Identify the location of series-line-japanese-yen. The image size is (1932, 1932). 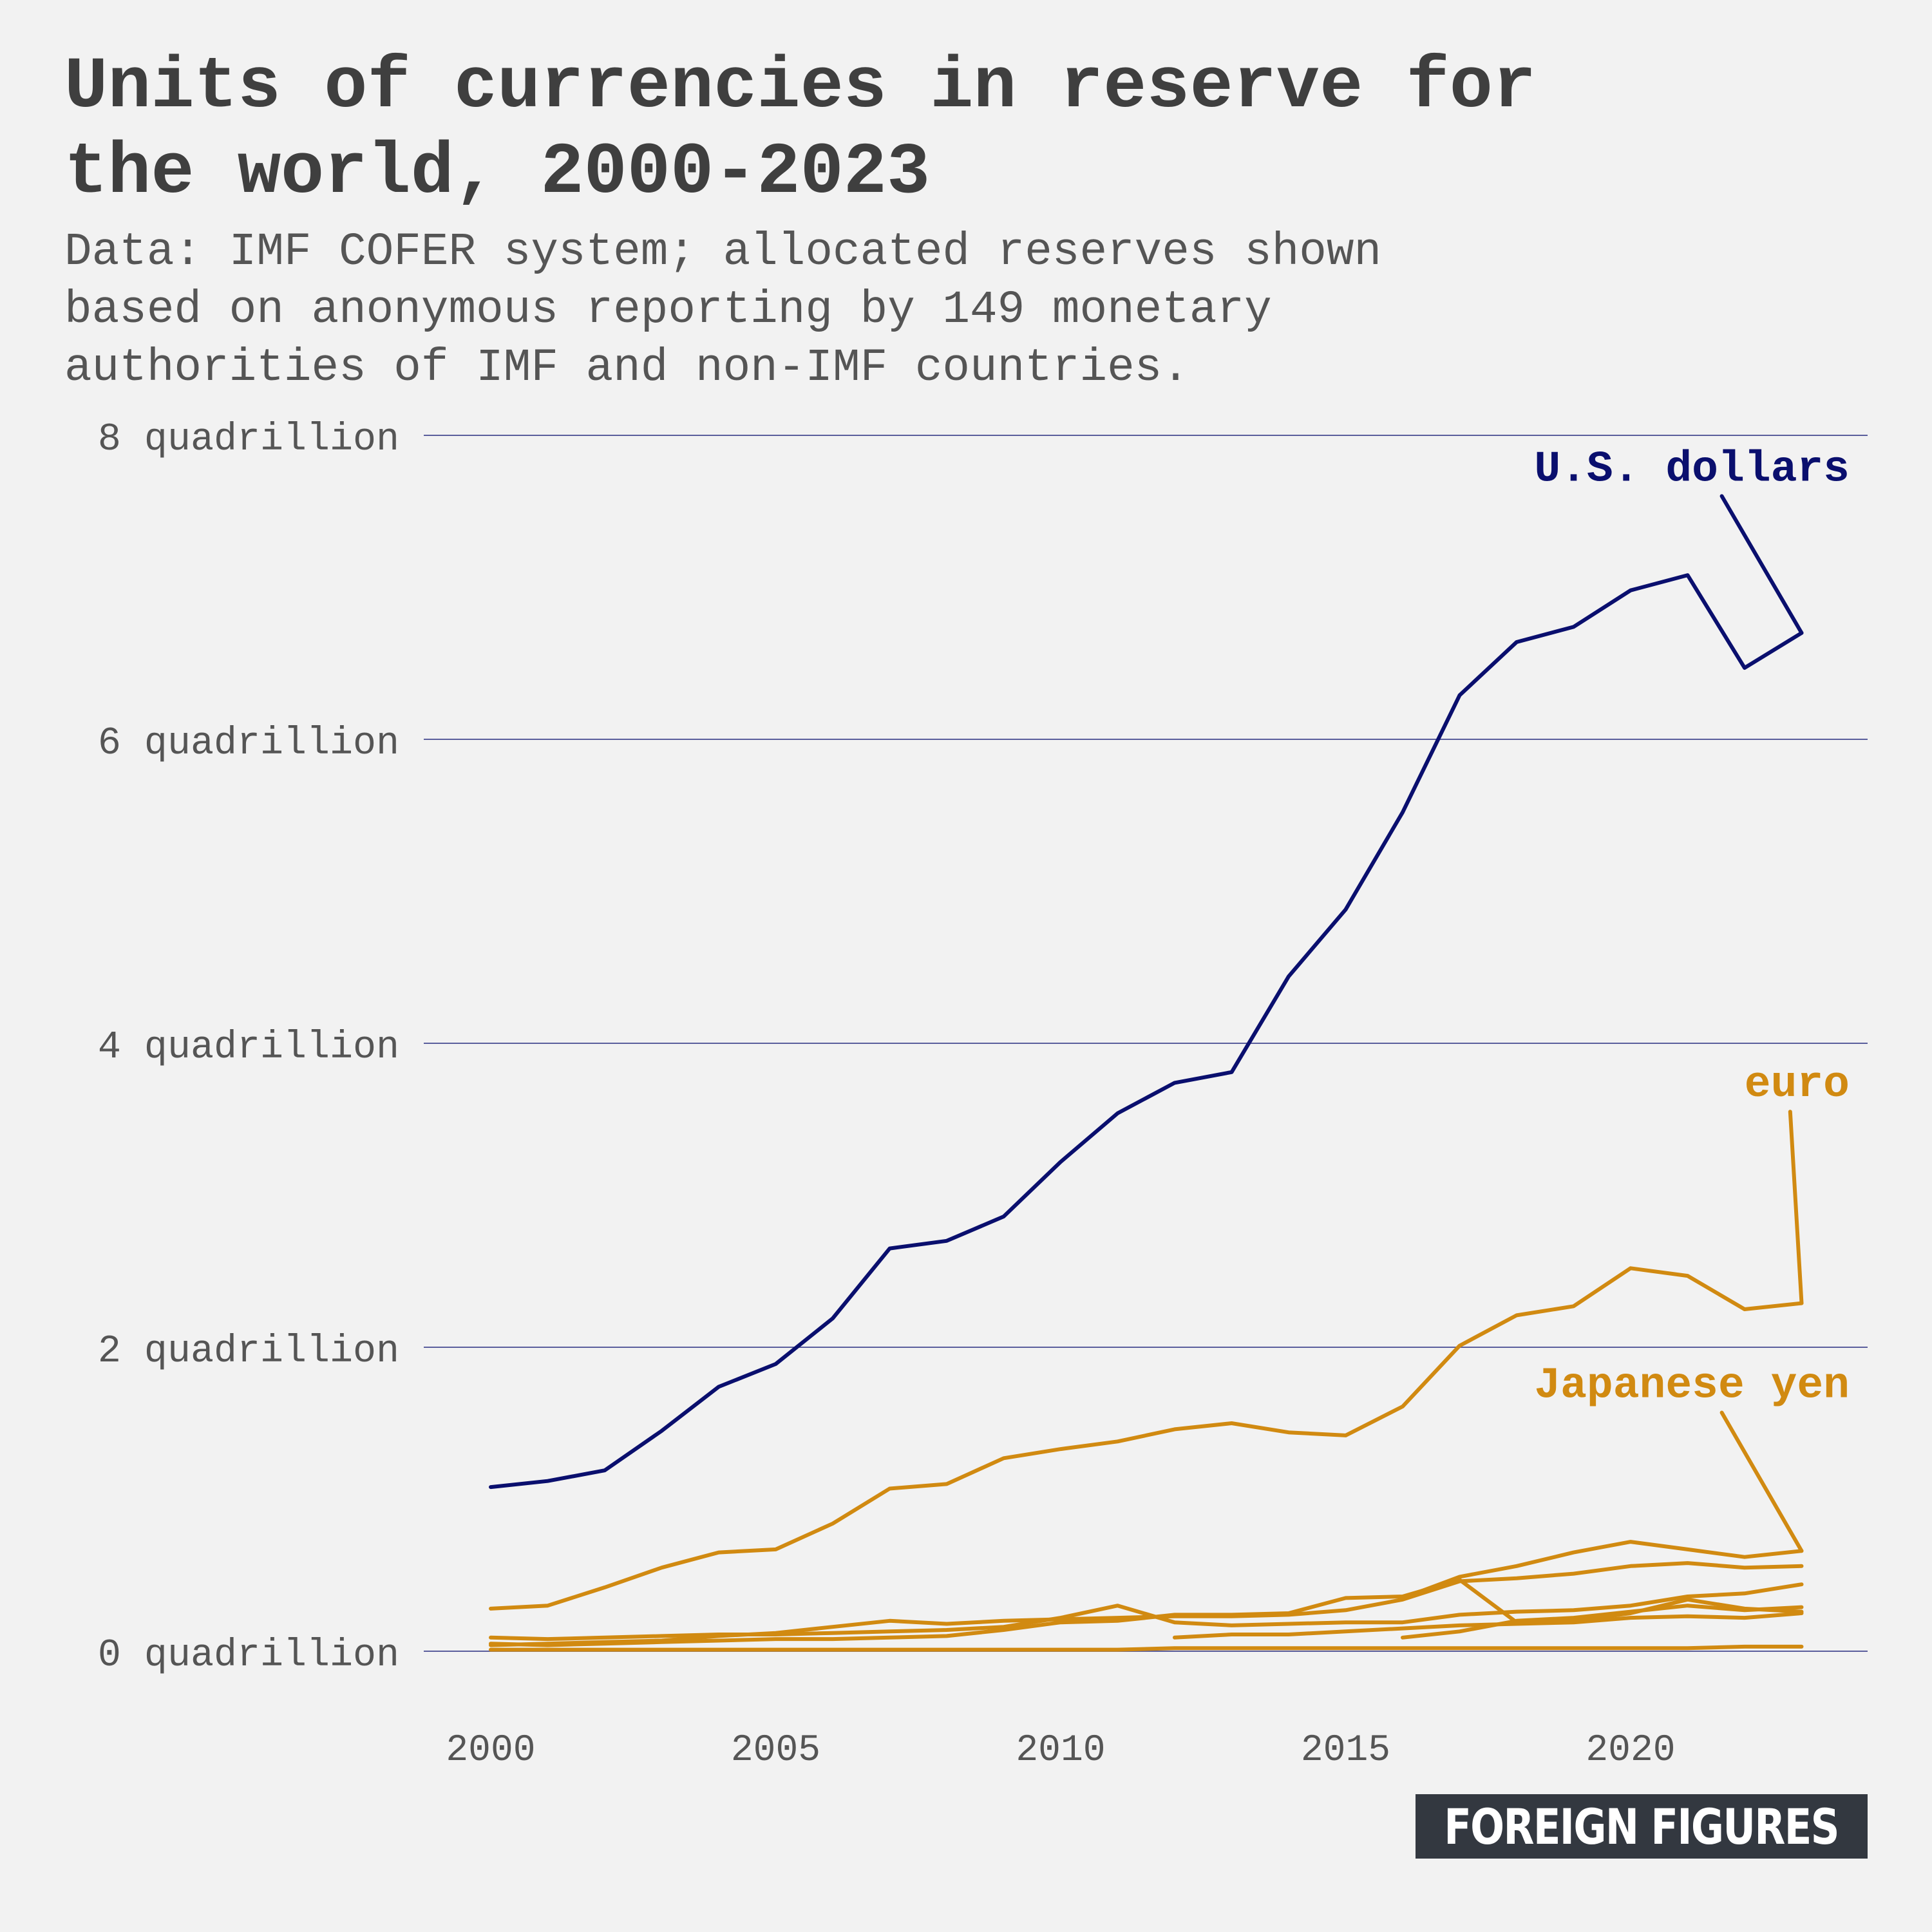
(1603, 1570).